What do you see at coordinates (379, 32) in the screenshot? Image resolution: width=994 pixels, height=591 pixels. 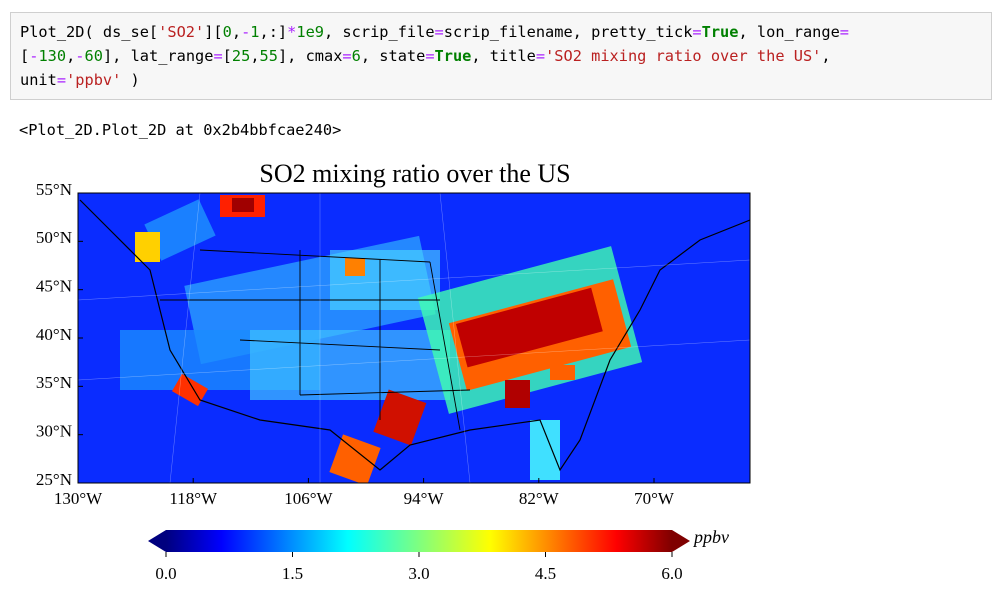 I see `code-token: , scrip_file` at bounding box center [379, 32].